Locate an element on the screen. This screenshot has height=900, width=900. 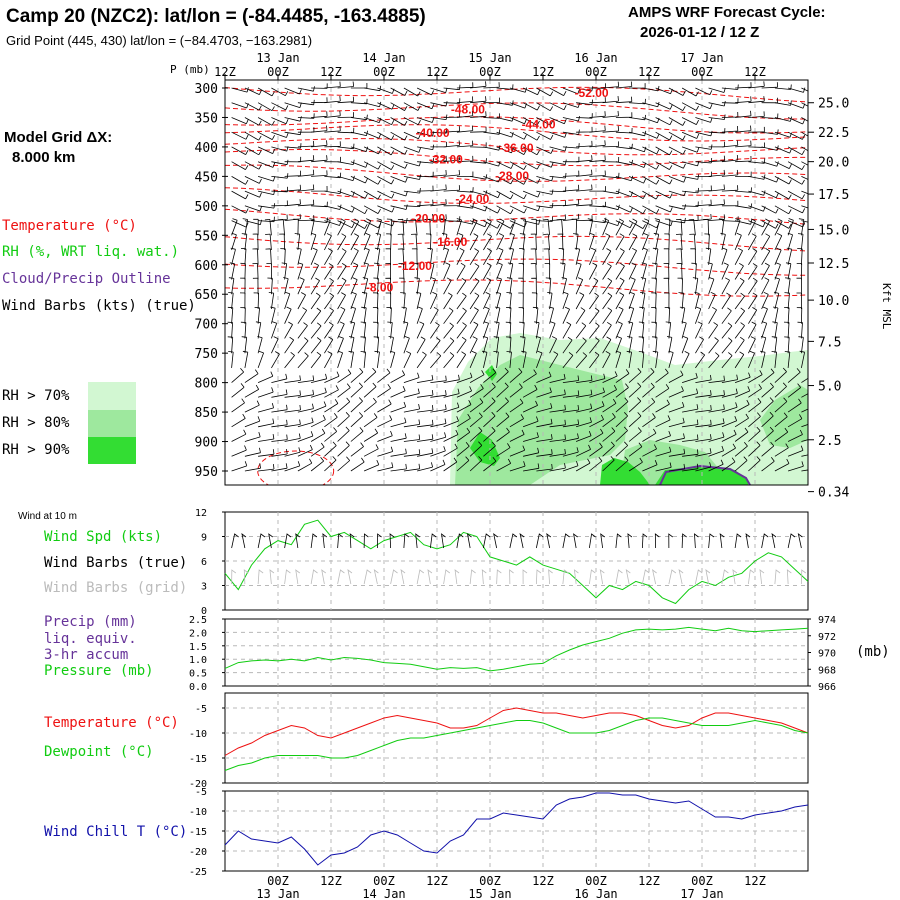
pressure-label: Pressure (mb) is located at coordinates (99, 671).